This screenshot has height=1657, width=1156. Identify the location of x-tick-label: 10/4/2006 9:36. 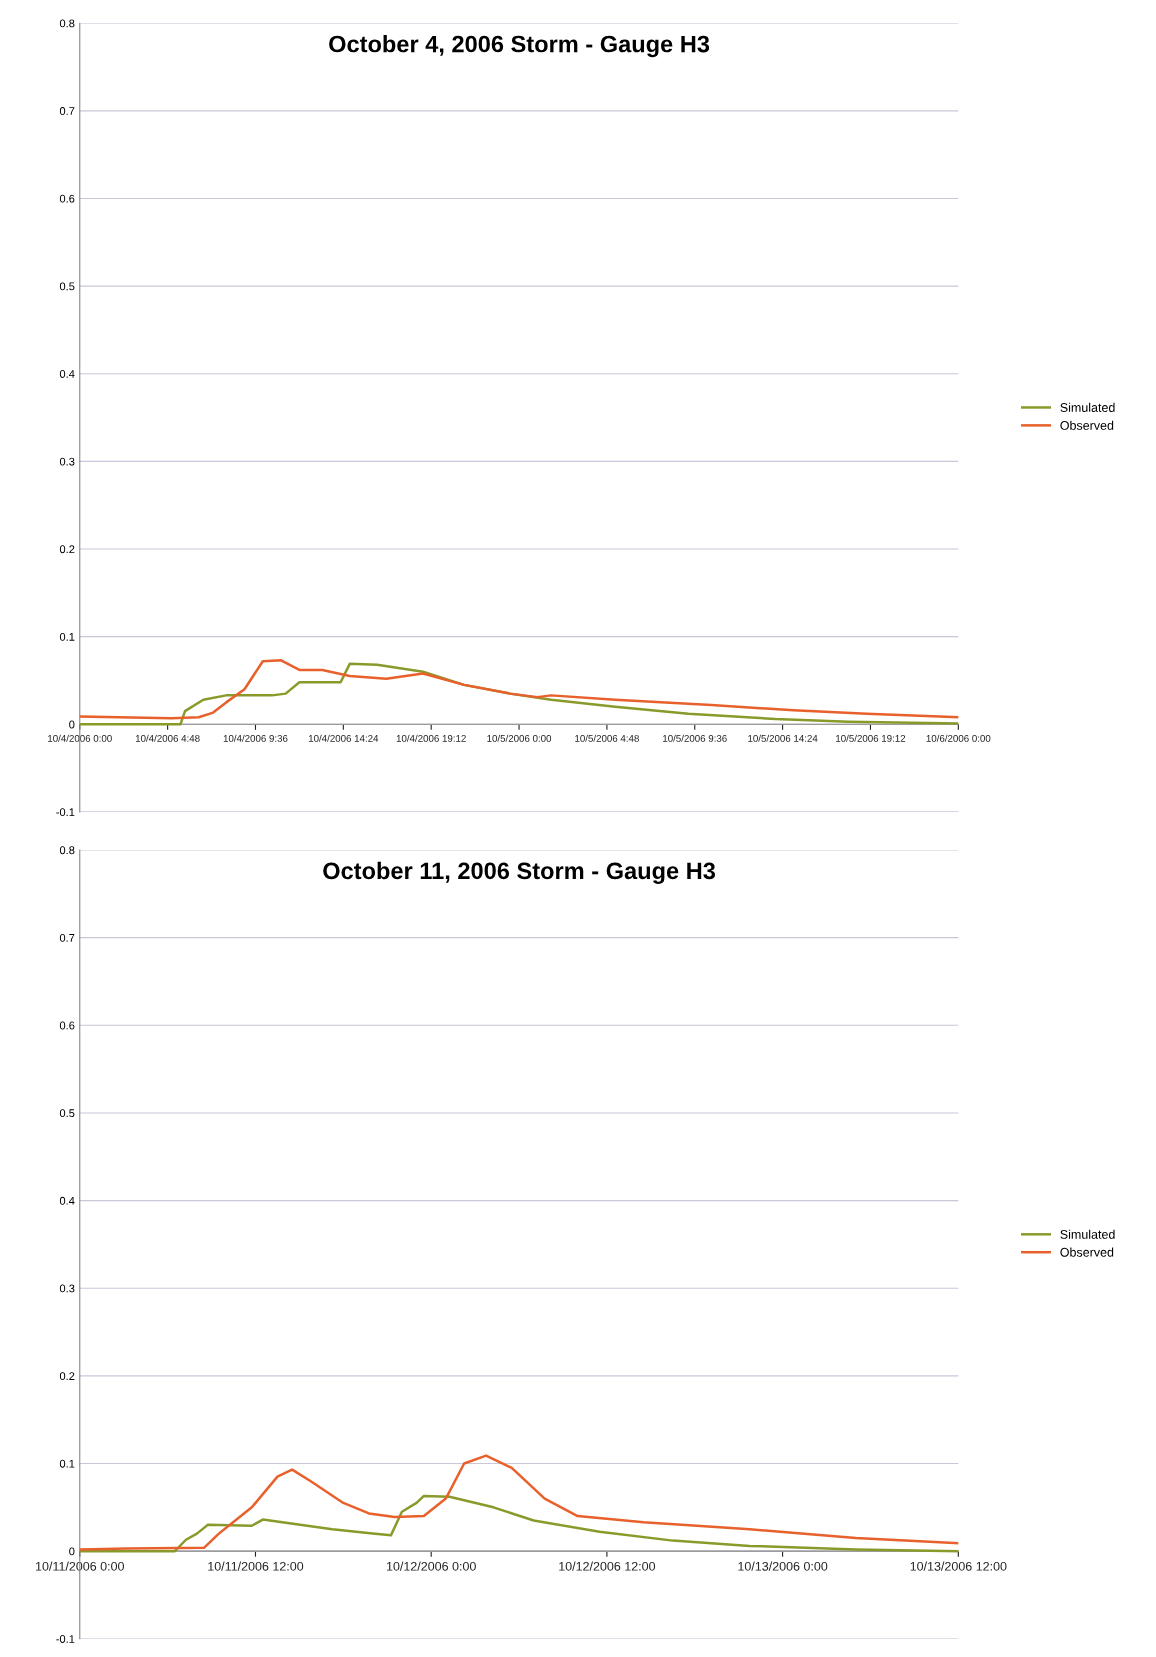
(255, 738).